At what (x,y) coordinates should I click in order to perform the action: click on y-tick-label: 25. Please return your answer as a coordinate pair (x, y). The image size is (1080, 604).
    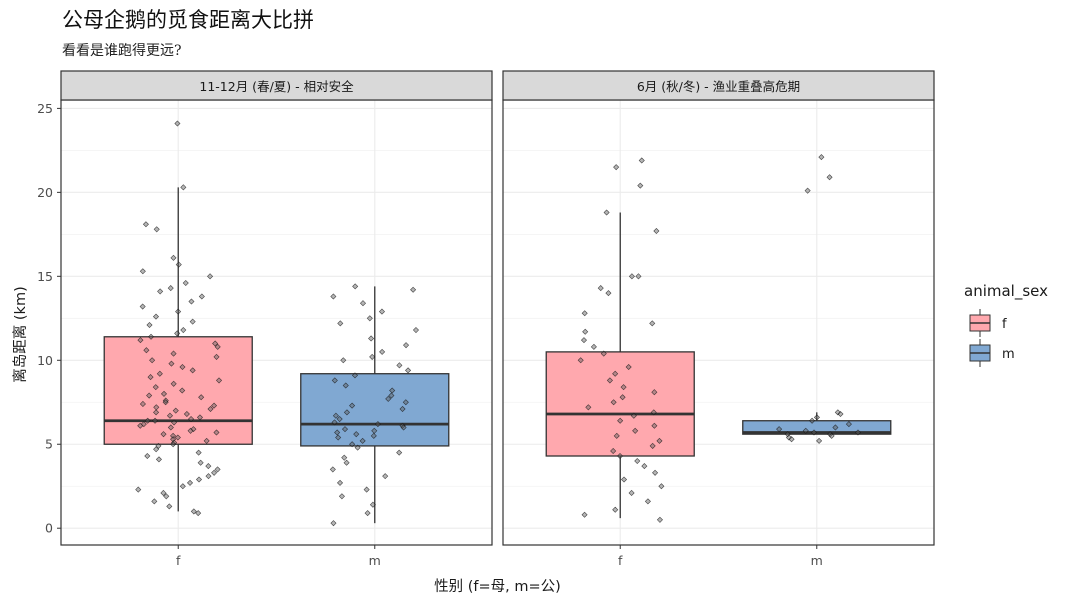
    Looking at the image, I should click on (45, 108).